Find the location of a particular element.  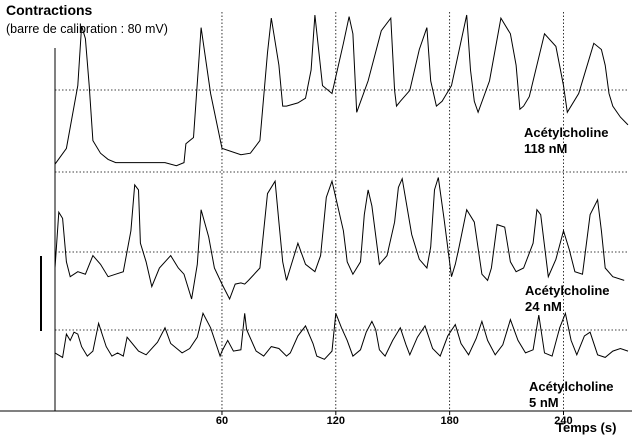

series-label-2: Acétylcholine 24 nM is located at coordinates (567, 298).